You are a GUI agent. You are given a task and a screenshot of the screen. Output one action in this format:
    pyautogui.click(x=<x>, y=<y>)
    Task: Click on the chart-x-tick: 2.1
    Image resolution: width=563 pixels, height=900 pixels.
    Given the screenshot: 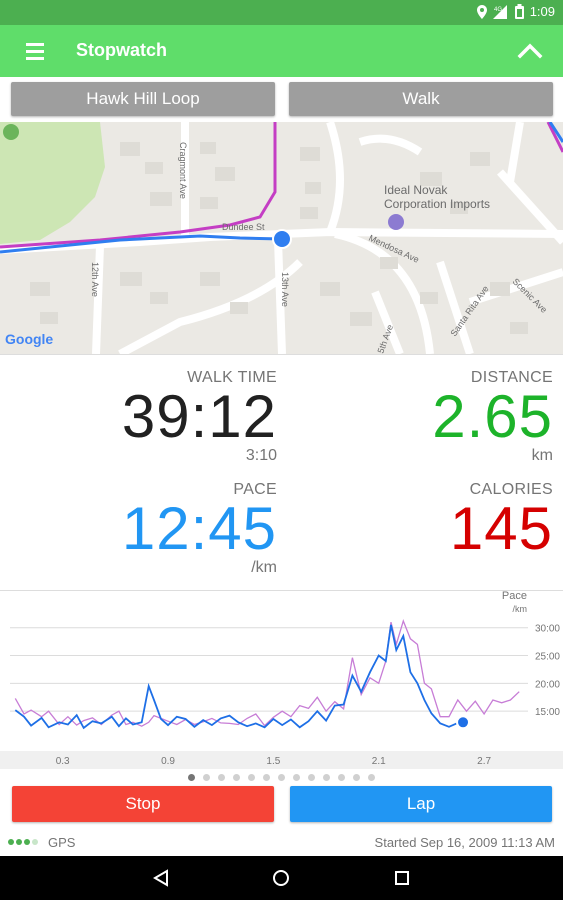 What is the action you would take?
    pyautogui.click(x=379, y=761)
    